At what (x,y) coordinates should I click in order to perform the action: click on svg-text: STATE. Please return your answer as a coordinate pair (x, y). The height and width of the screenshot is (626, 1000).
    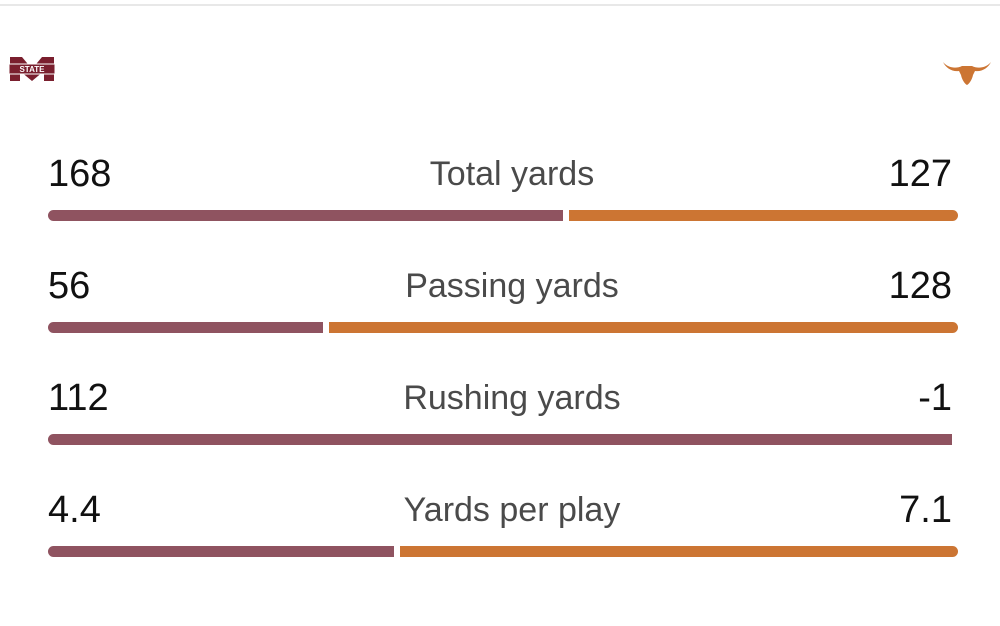
    Looking at the image, I should click on (32, 69).